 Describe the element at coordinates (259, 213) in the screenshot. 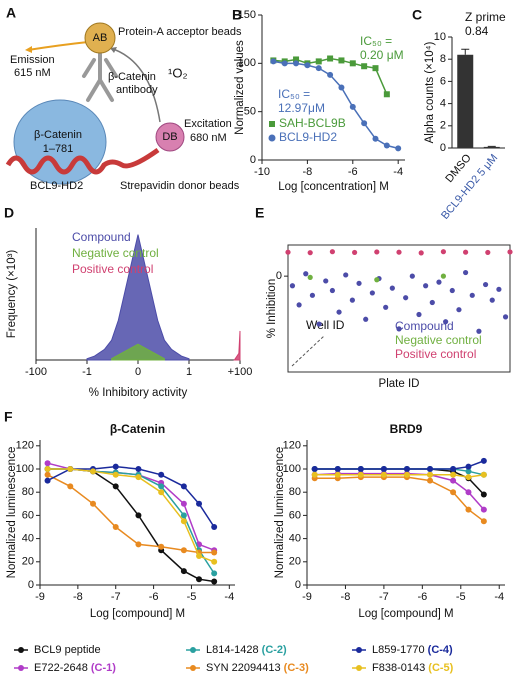

I see `panel-label: E` at that location.